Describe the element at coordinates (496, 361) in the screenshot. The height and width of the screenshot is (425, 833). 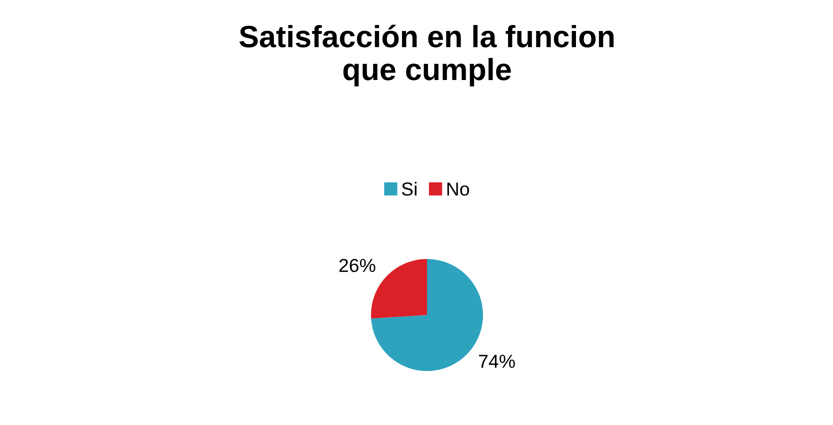
I see `text: 74%` at that location.